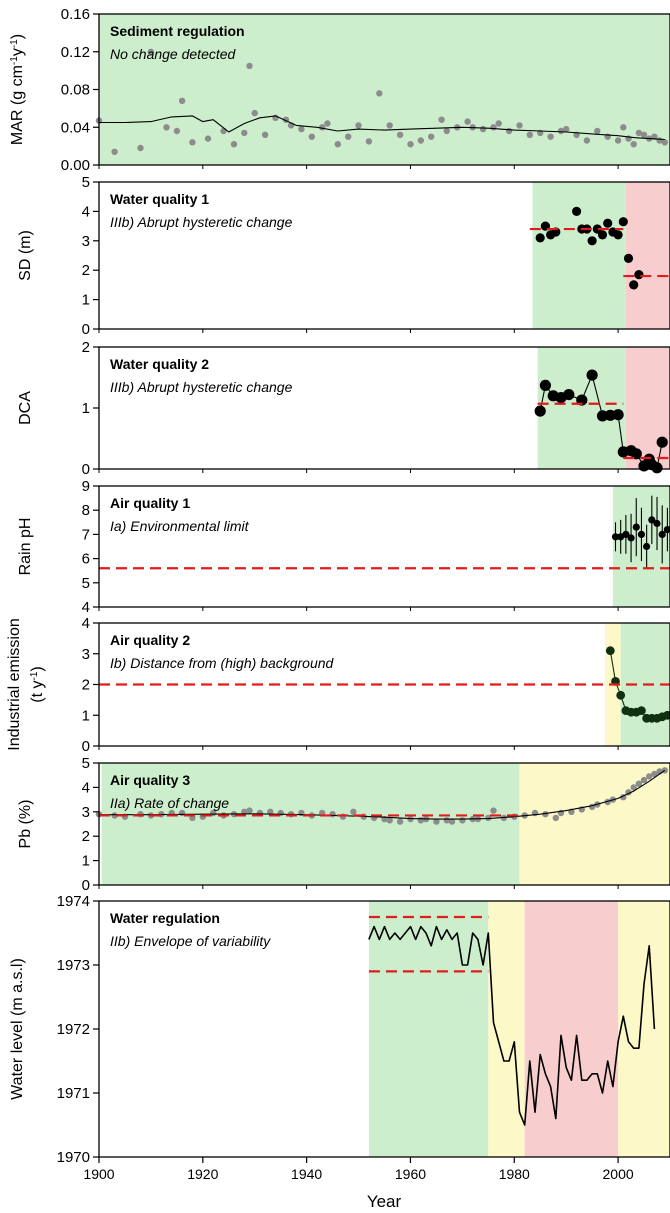 The height and width of the screenshot is (1213, 670). What do you see at coordinates (86, 486) in the screenshot?
I see `y-tick-label: 9` at bounding box center [86, 486].